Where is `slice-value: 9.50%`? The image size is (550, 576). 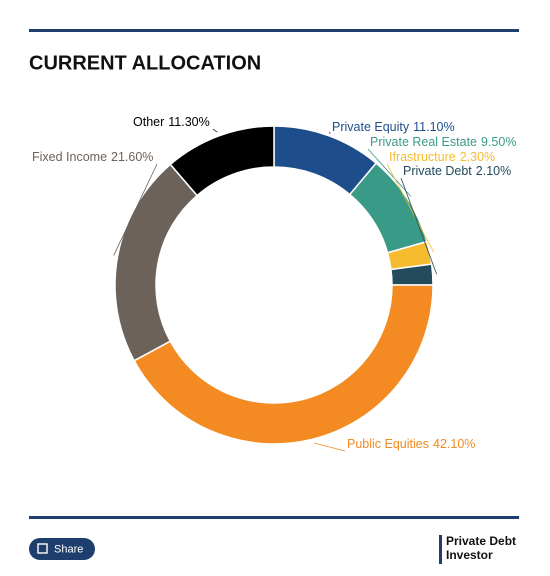 slice-value: 9.50% is located at coordinates (498, 142).